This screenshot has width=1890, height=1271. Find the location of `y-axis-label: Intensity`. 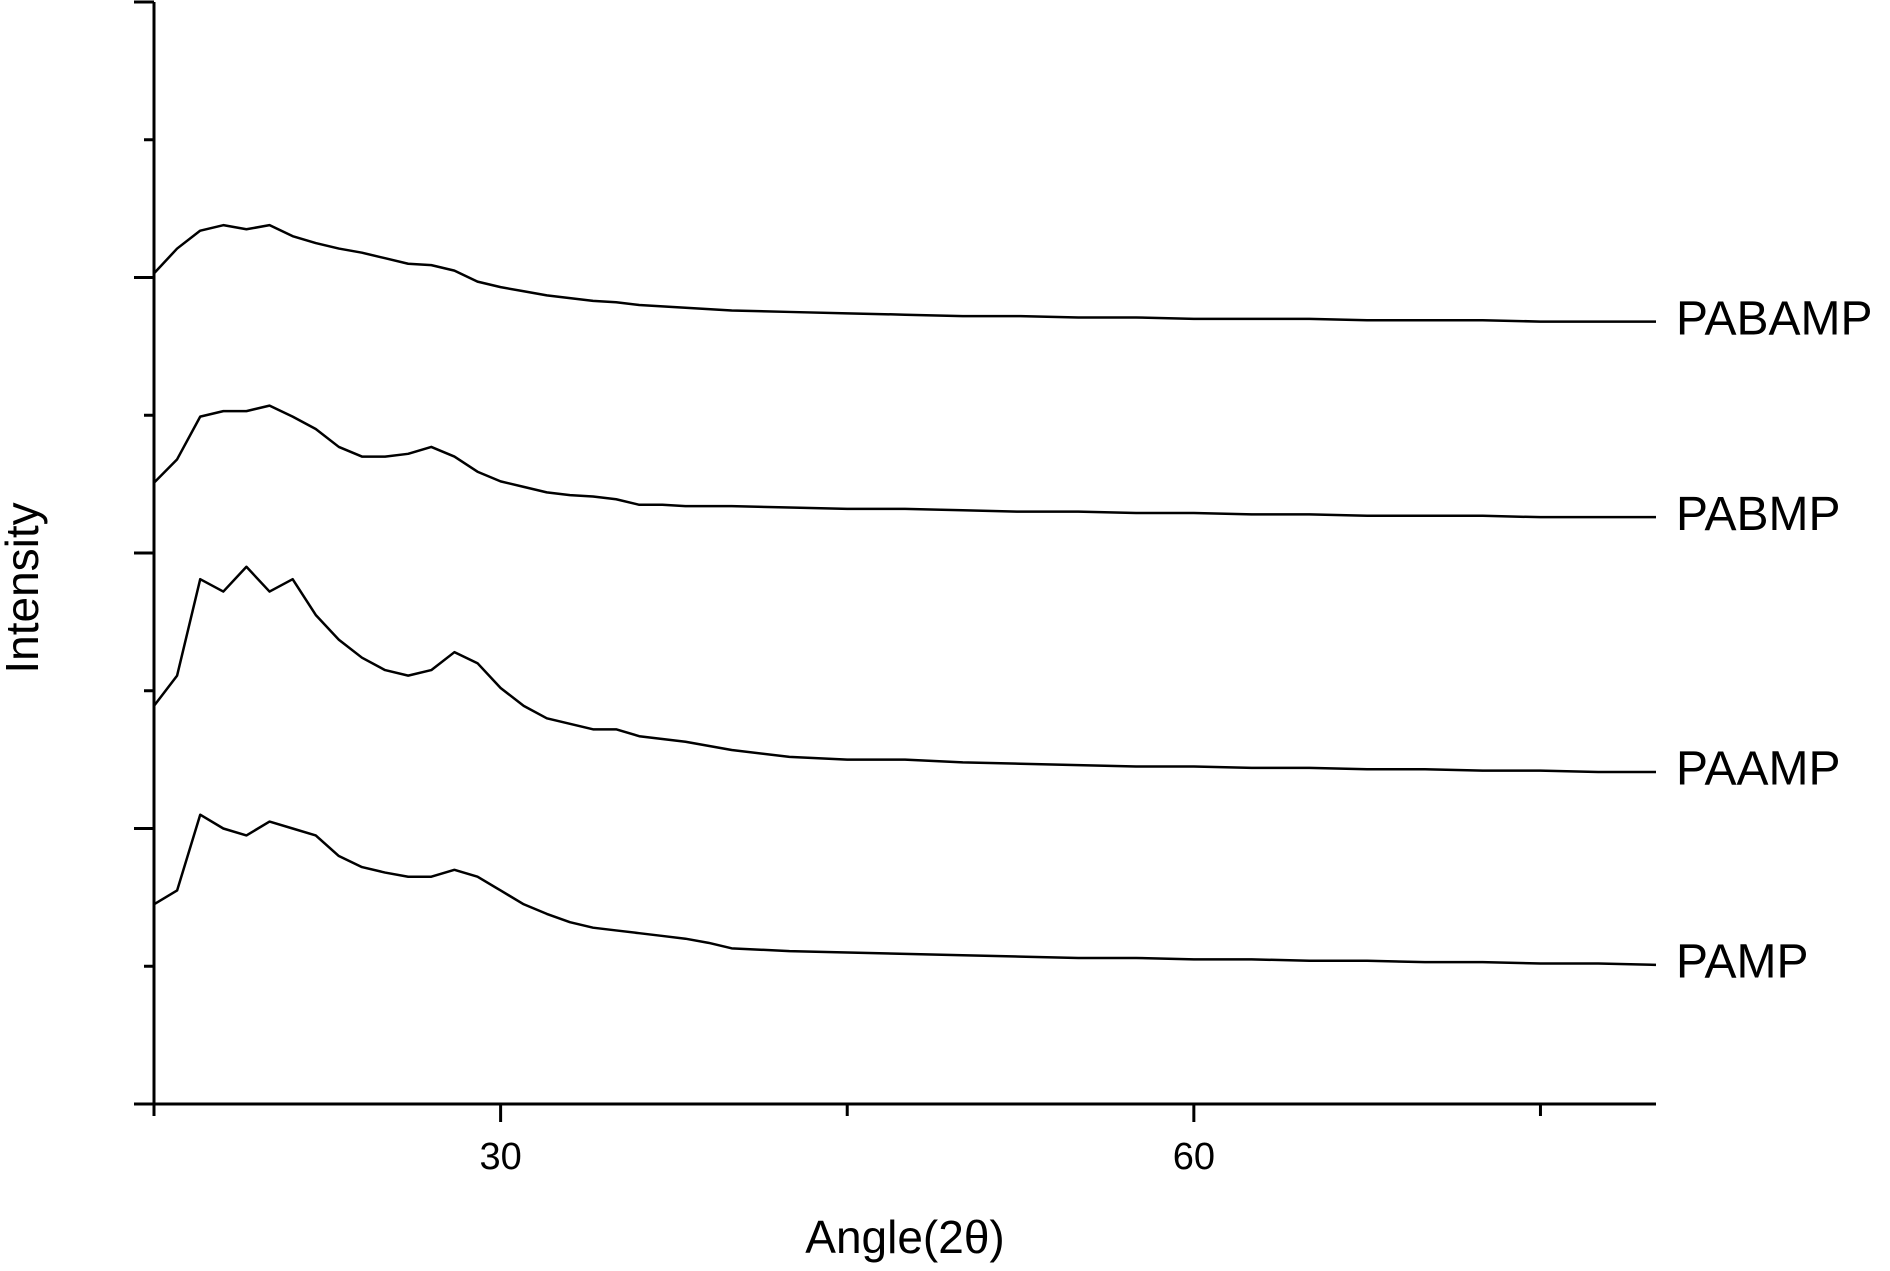

y-axis-label: Intensity is located at coordinates (24, 587).